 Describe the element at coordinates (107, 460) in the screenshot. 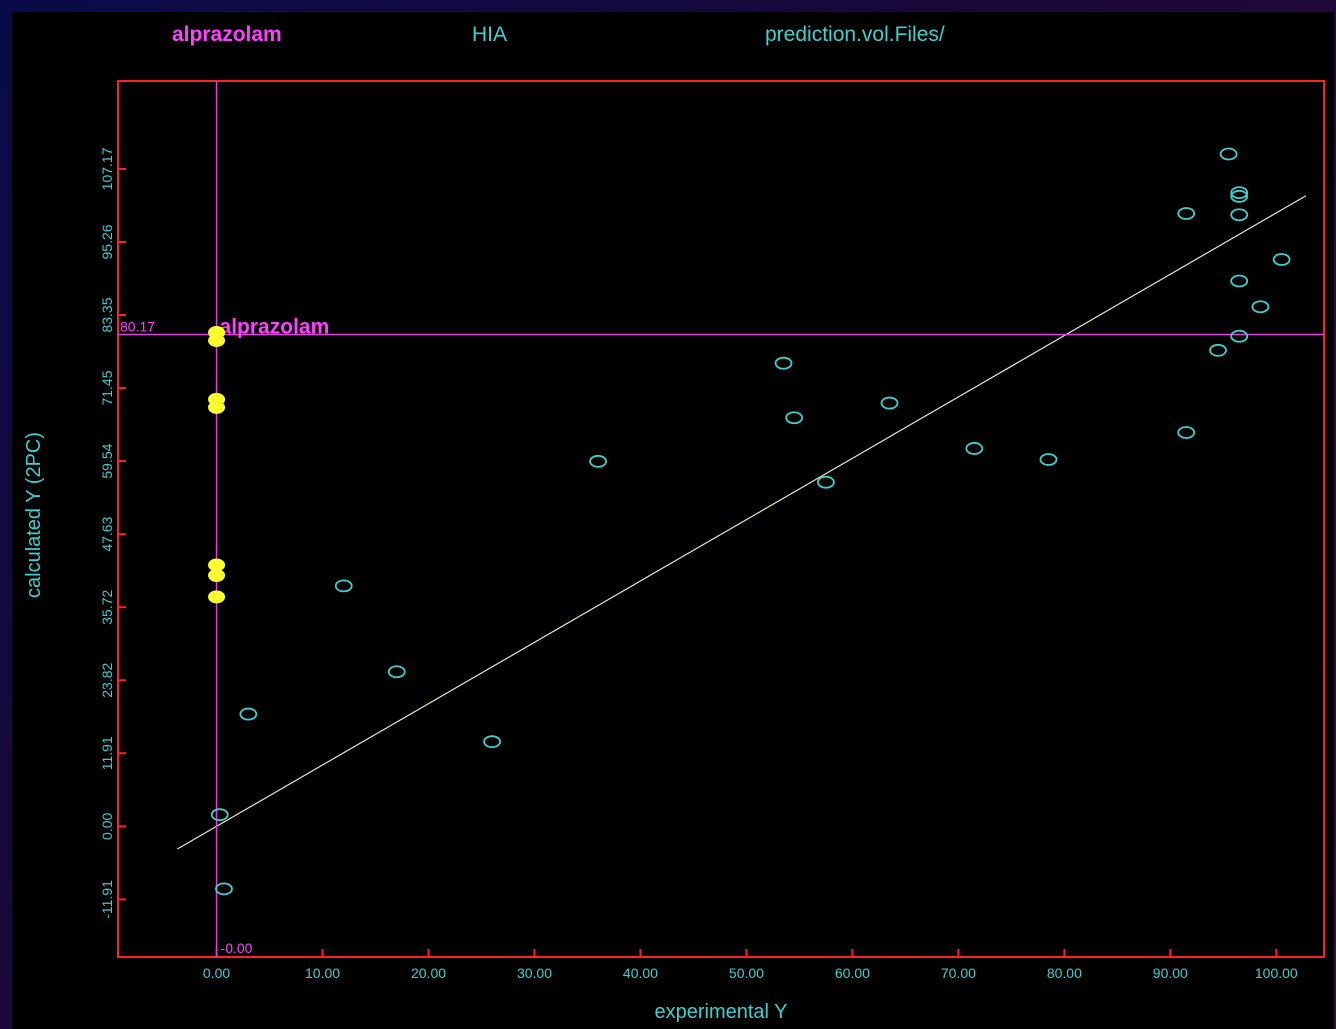

I see `y-tick-label: 59.54` at that location.